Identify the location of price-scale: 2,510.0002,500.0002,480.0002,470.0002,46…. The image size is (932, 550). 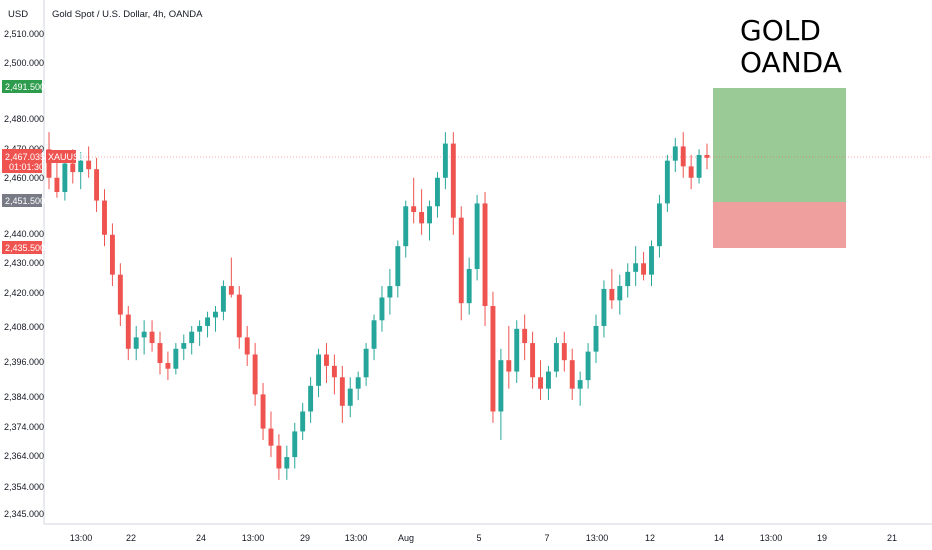
(24, 274).